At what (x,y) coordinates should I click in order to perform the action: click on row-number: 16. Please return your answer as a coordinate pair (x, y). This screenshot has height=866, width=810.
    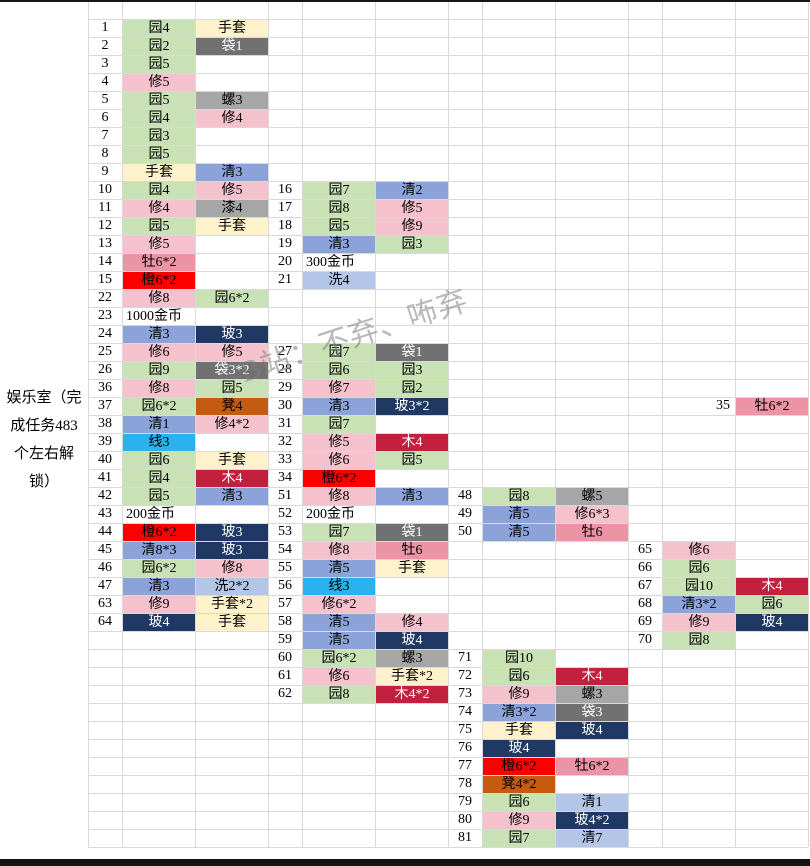
    Looking at the image, I should click on (285, 189).